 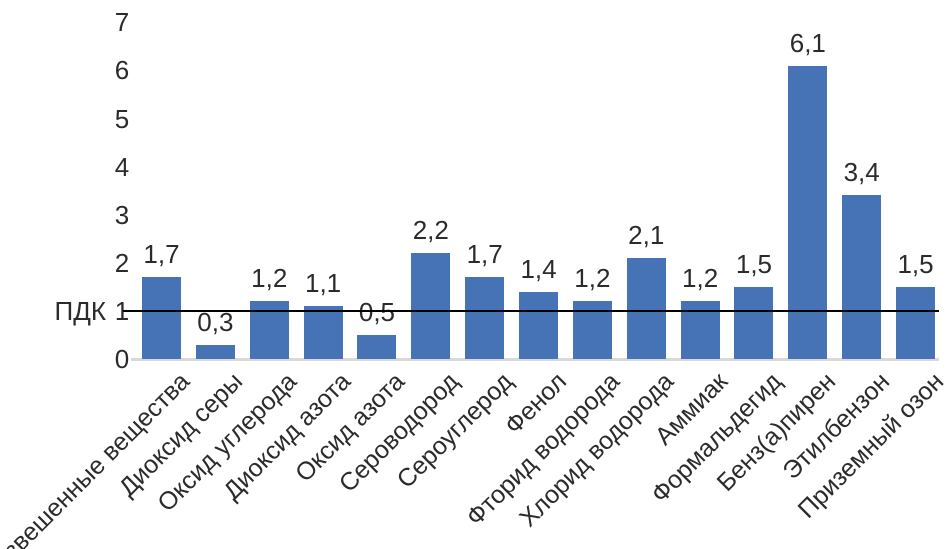 What do you see at coordinates (807, 42) in the screenshot?
I see `bar-value-label: 6,1` at bounding box center [807, 42].